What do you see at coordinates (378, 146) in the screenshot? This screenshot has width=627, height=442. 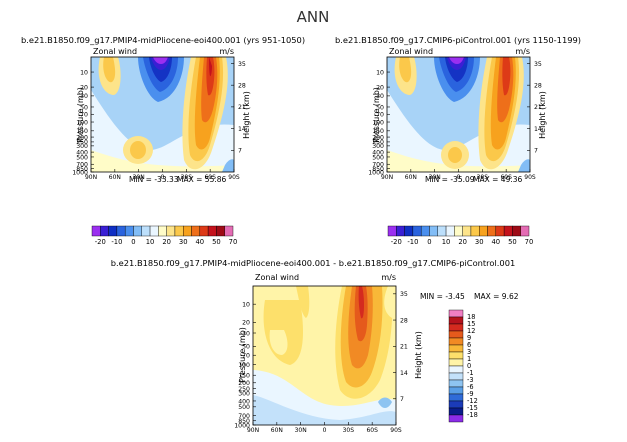 I see `ytick-label: 300` at bounding box center [378, 146].